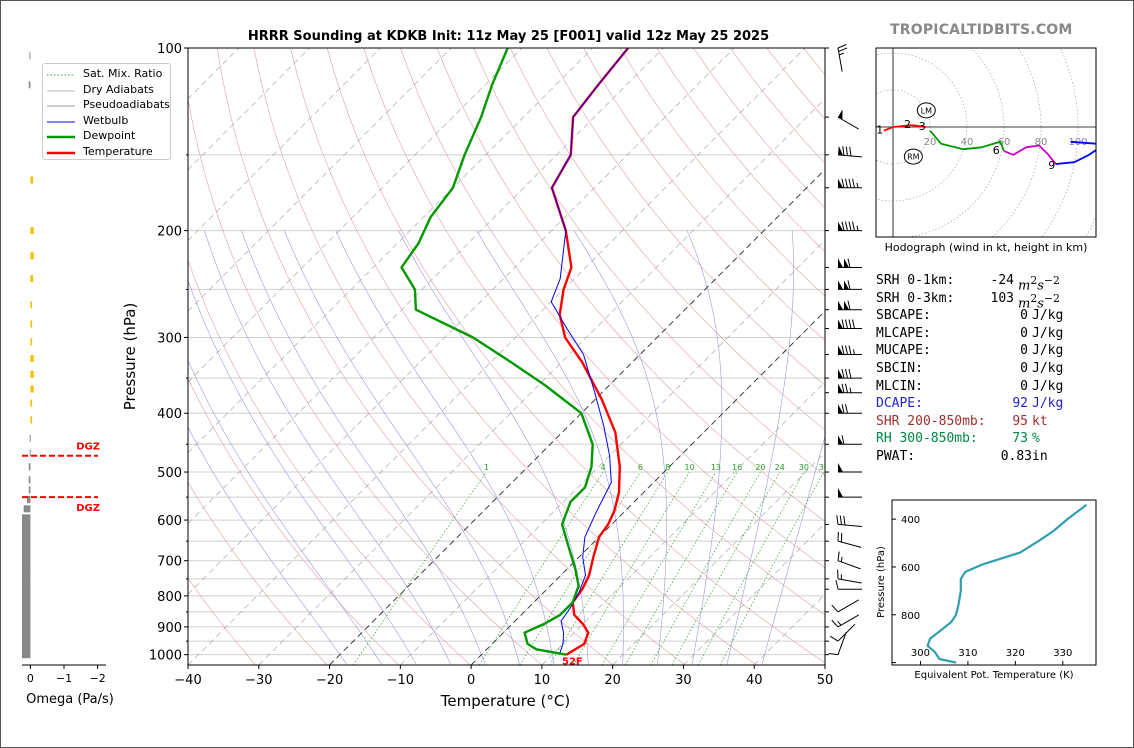 This screenshot has height=748, width=1134. Describe the element at coordinates (1040, 456) in the screenshot. I see `stat-unit: in` at that location.